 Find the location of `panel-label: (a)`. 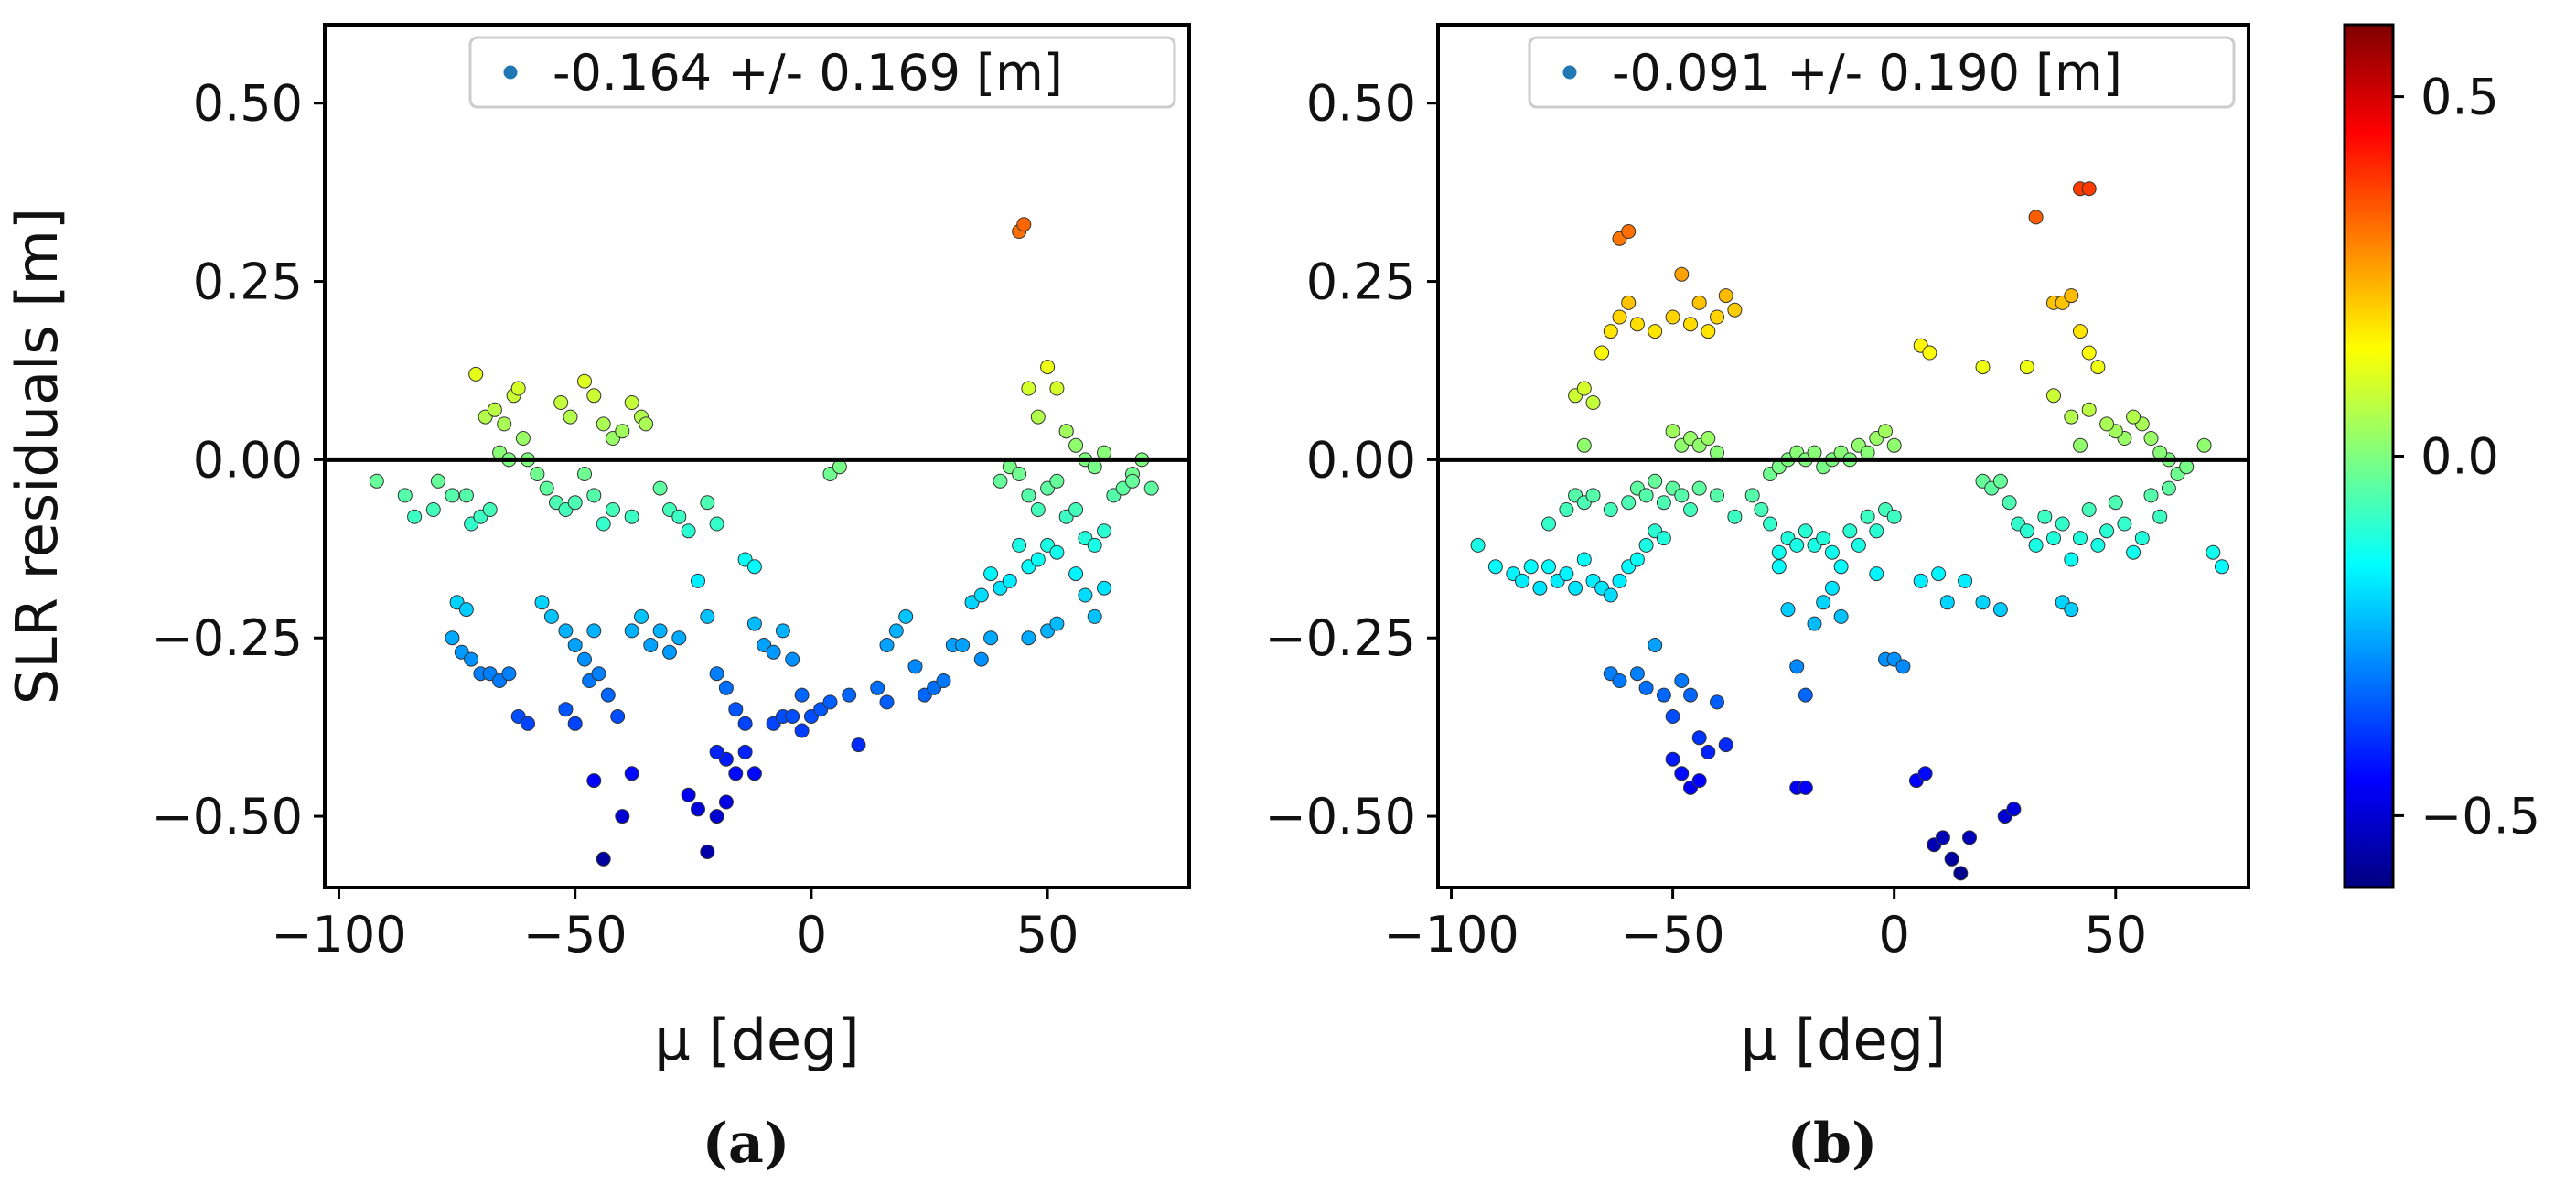

panel-label: (a) is located at coordinates (746, 1144).